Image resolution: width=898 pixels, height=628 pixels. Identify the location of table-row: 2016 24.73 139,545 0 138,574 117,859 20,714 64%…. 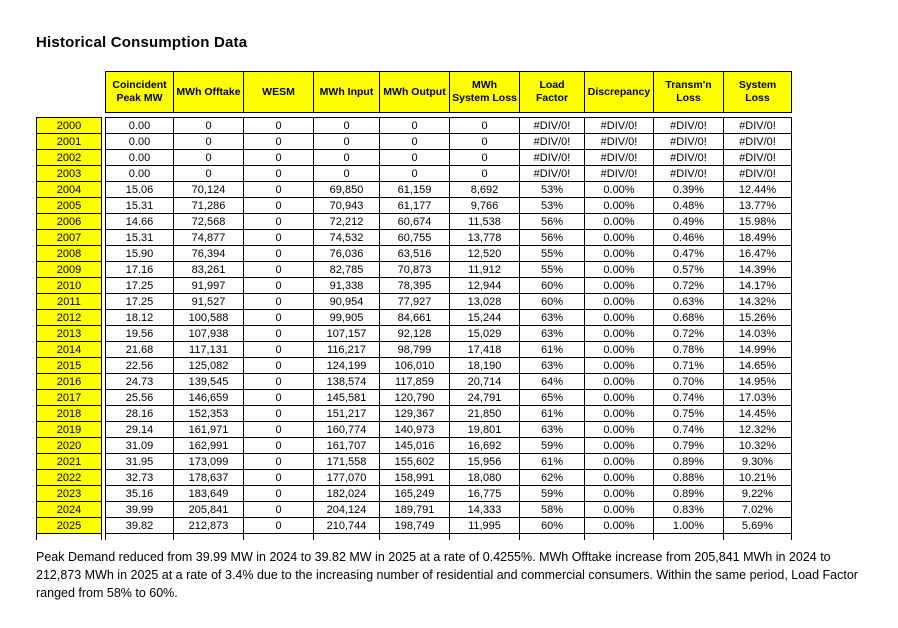
(414, 381).